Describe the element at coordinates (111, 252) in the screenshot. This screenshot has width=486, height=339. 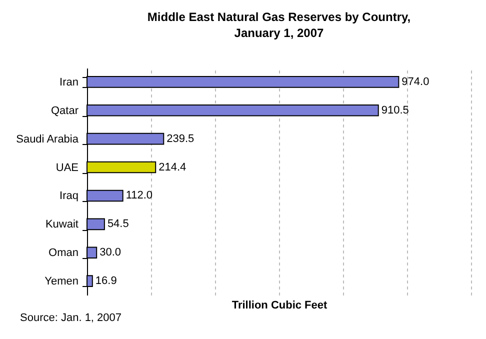
I see `data-label: 30.0` at that location.